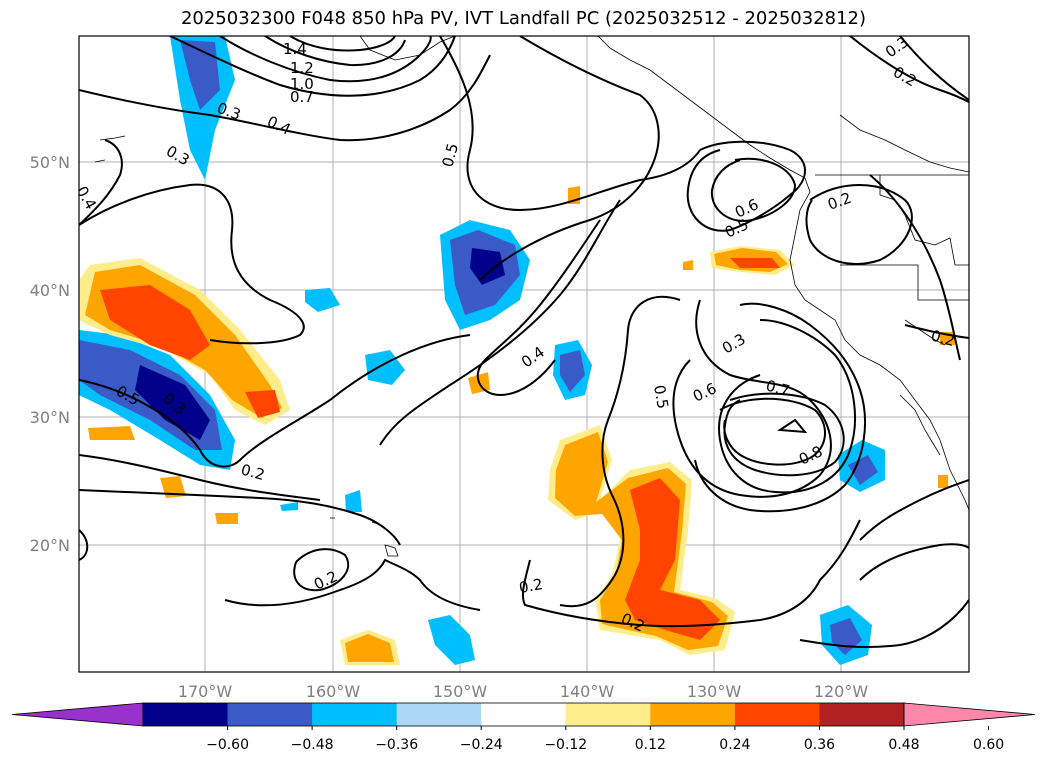 This screenshot has width=1047, height=765. I want to click on contour-label: 1.2, so click(302, 68).